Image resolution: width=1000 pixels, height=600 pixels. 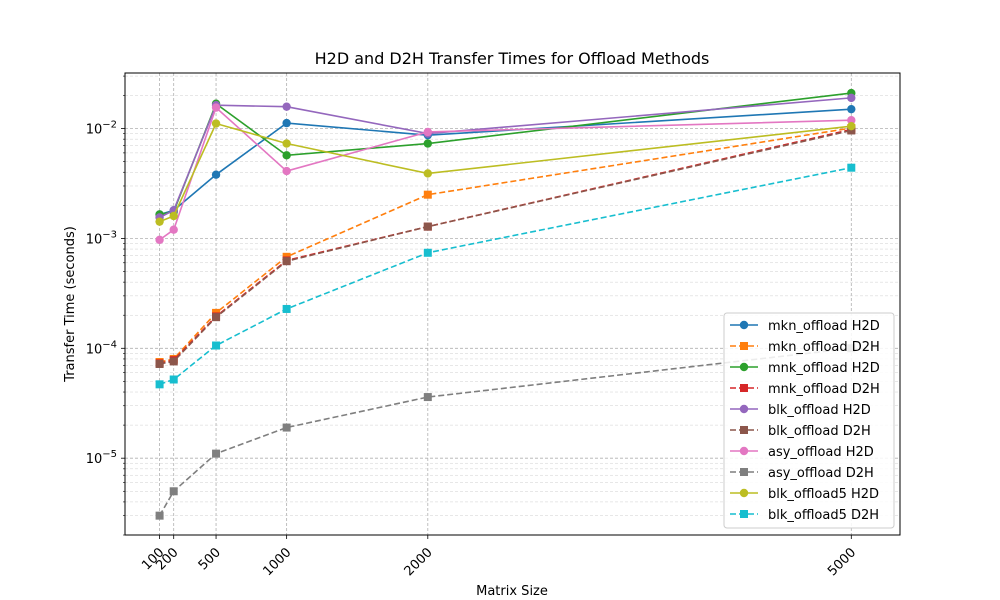 What do you see at coordinates (821, 452) in the screenshot?
I see `legend-label: asy_offload H2D` at bounding box center [821, 452].